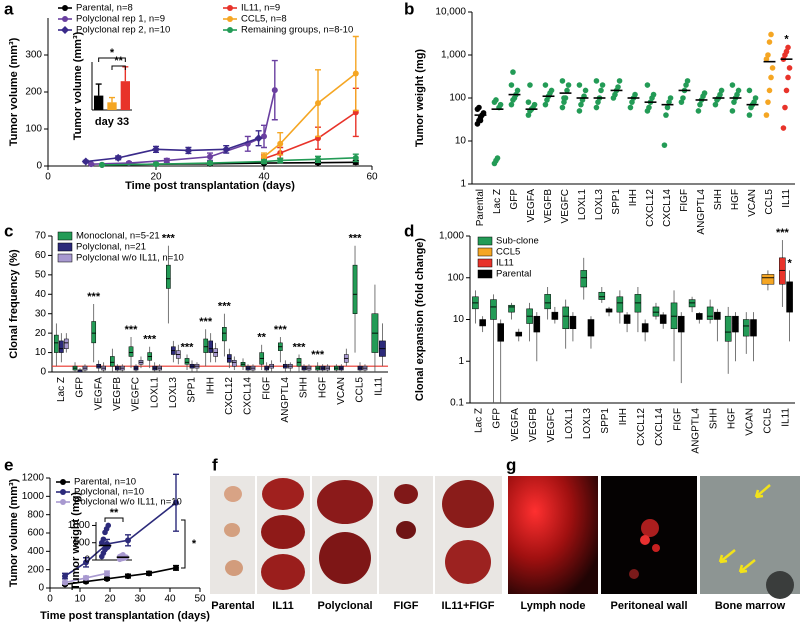  I want to click on y-tick-label: 10, so click(461, 141).